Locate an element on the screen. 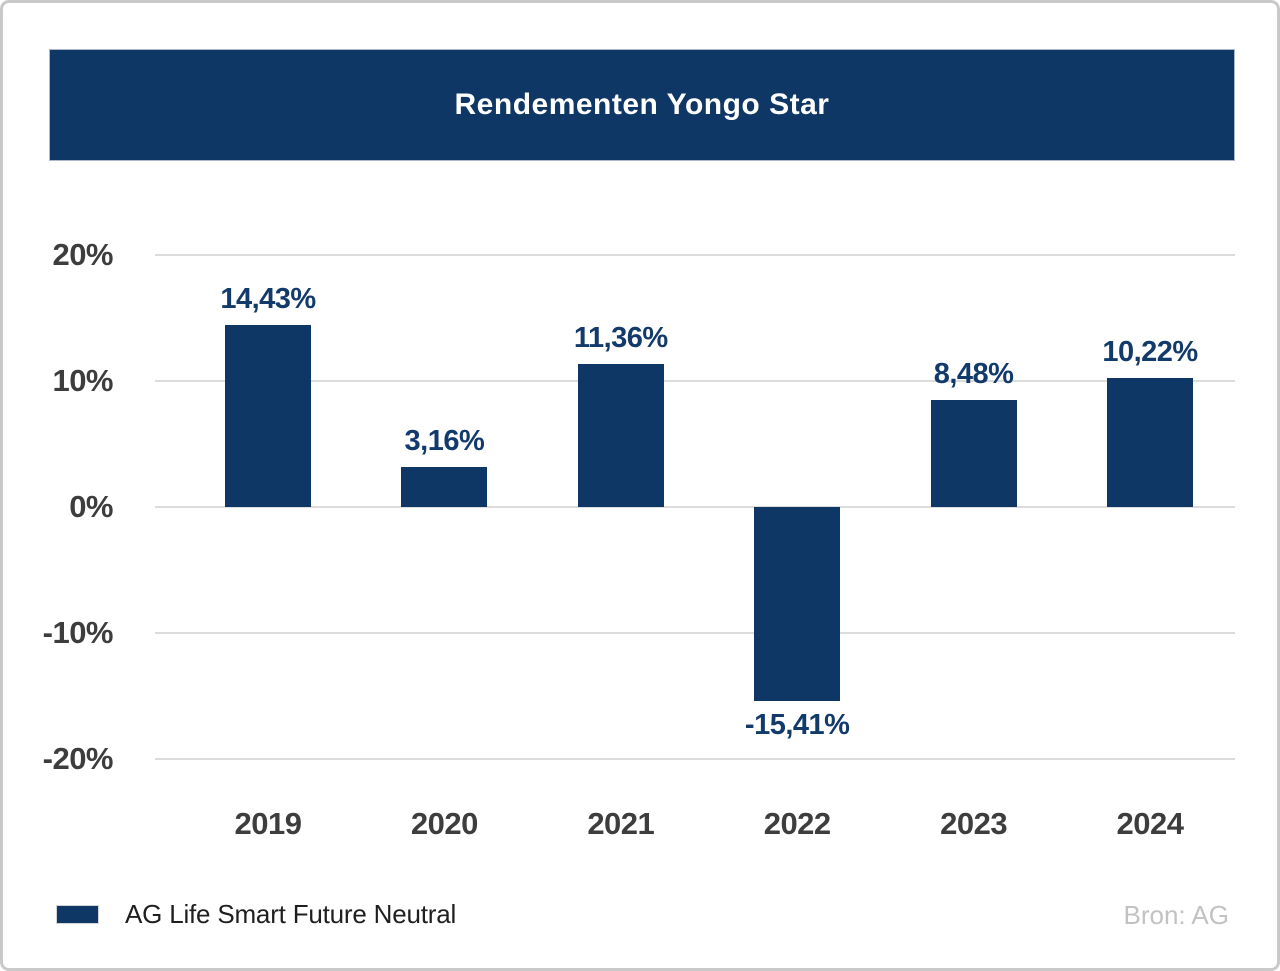 Image resolution: width=1280 pixels, height=971 pixels. x-tick-label-2023: 2023 is located at coordinates (974, 823).